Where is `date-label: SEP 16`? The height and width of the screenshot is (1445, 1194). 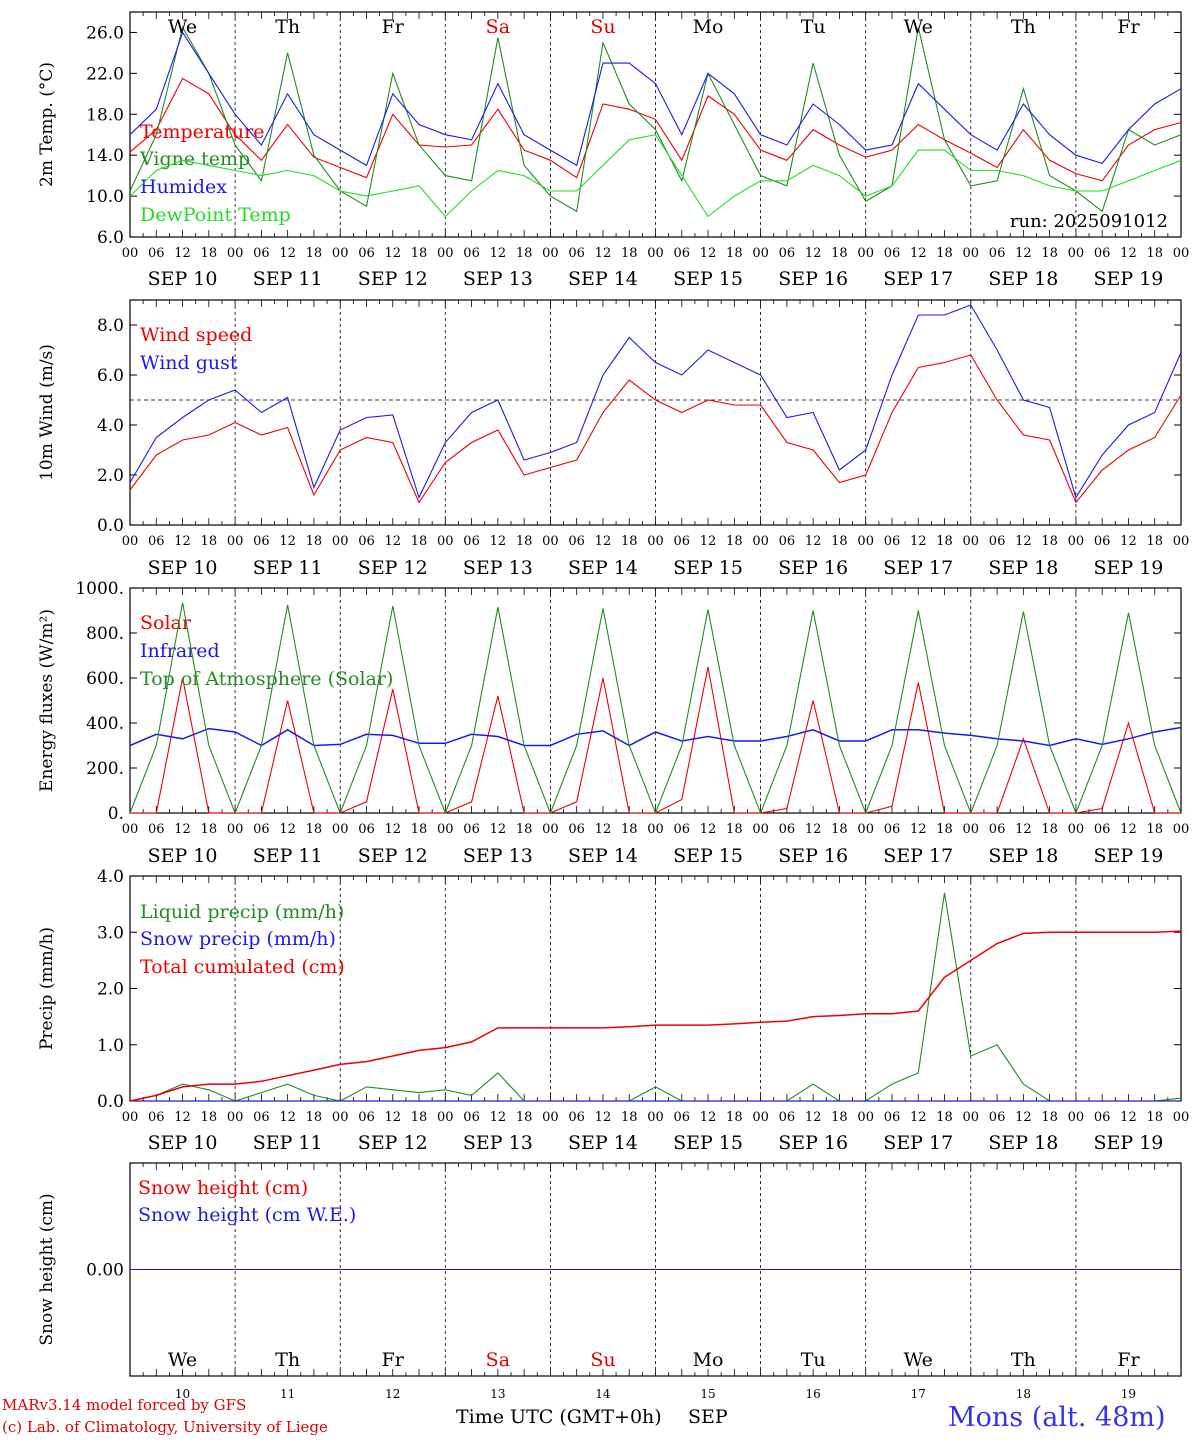
date-label: SEP 16 is located at coordinates (813, 856).